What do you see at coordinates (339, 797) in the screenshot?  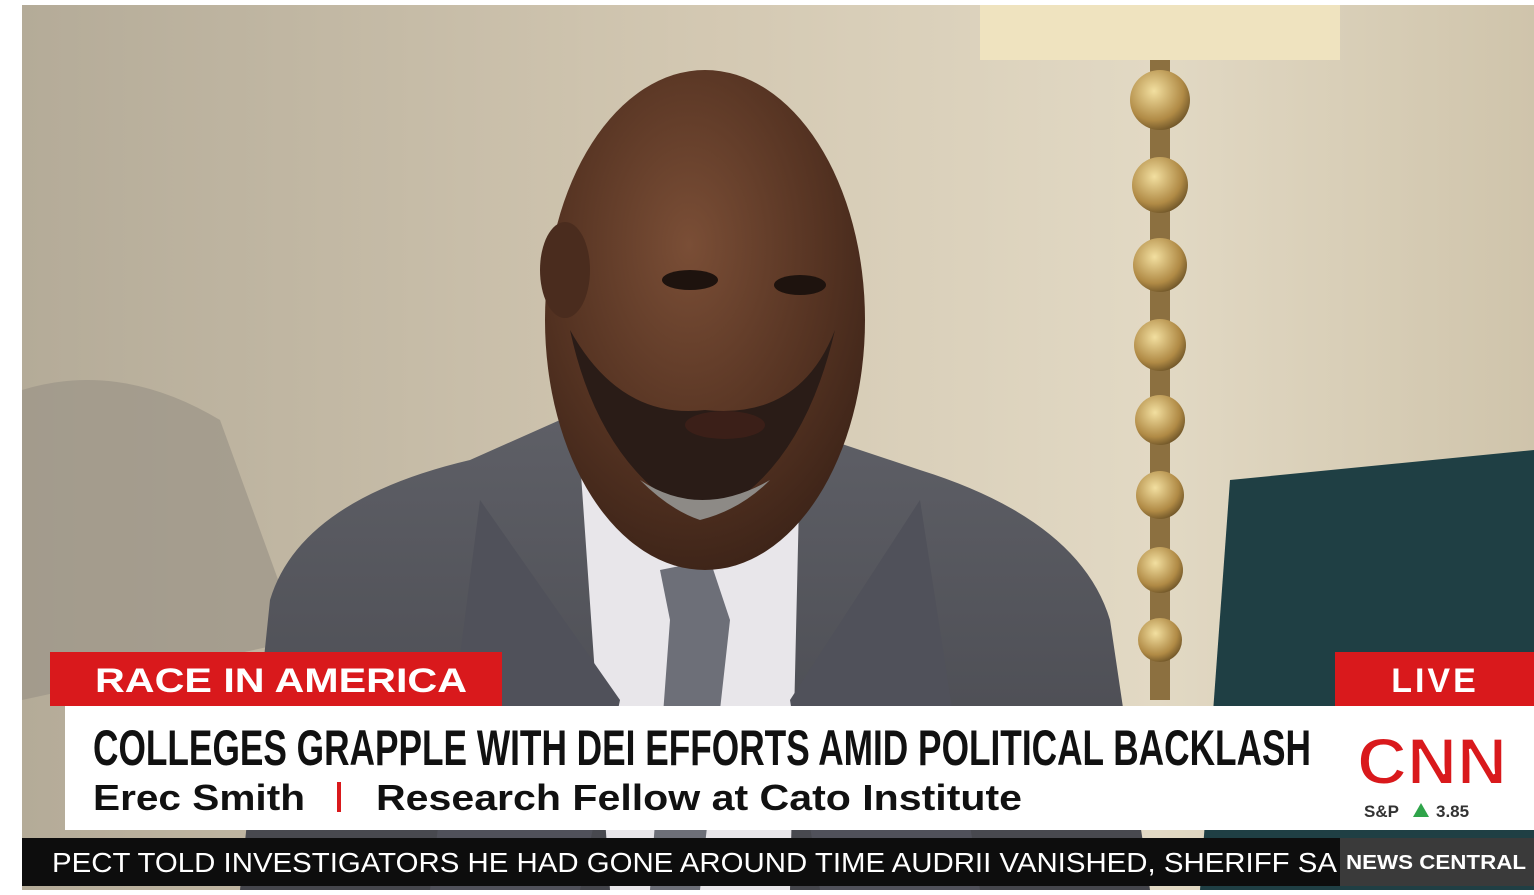 I see `name-divider` at bounding box center [339, 797].